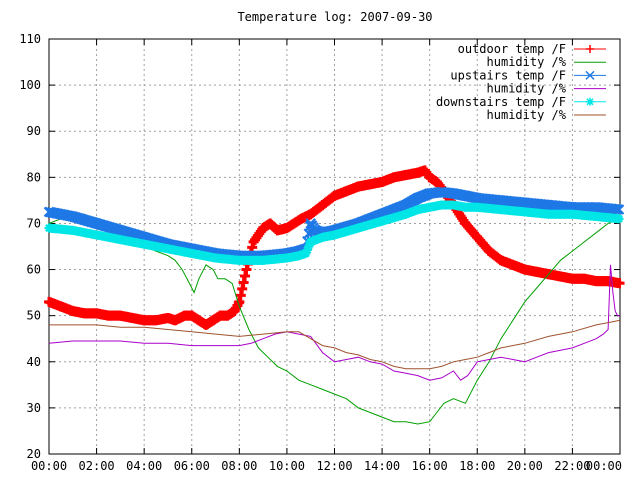 The width and height of the screenshot is (640, 480). What do you see at coordinates (34, 454) in the screenshot?
I see `y-tick-label: 20` at bounding box center [34, 454].